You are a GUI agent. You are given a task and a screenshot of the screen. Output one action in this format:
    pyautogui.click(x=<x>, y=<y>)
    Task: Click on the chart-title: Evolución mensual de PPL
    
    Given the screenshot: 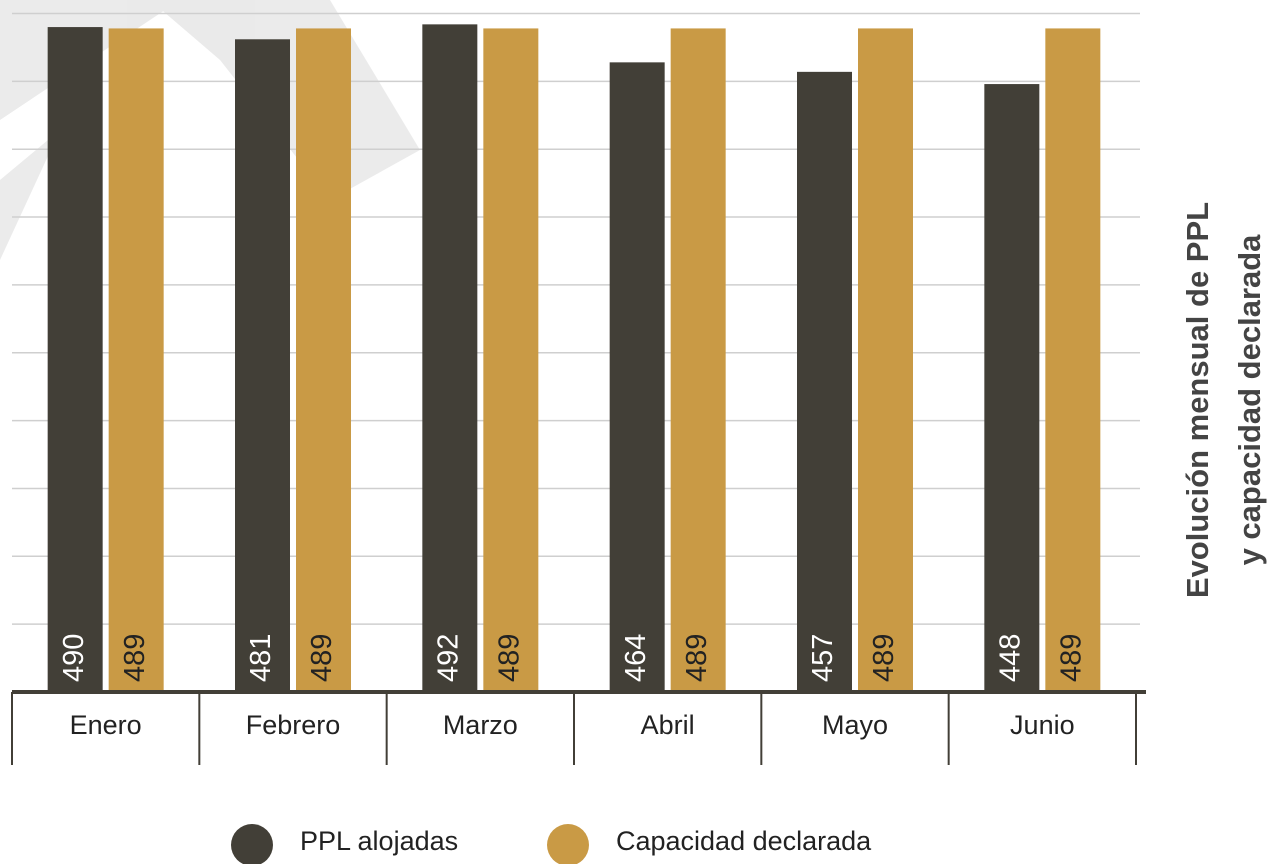 What is the action you would take?
    pyautogui.click(x=1197, y=400)
    